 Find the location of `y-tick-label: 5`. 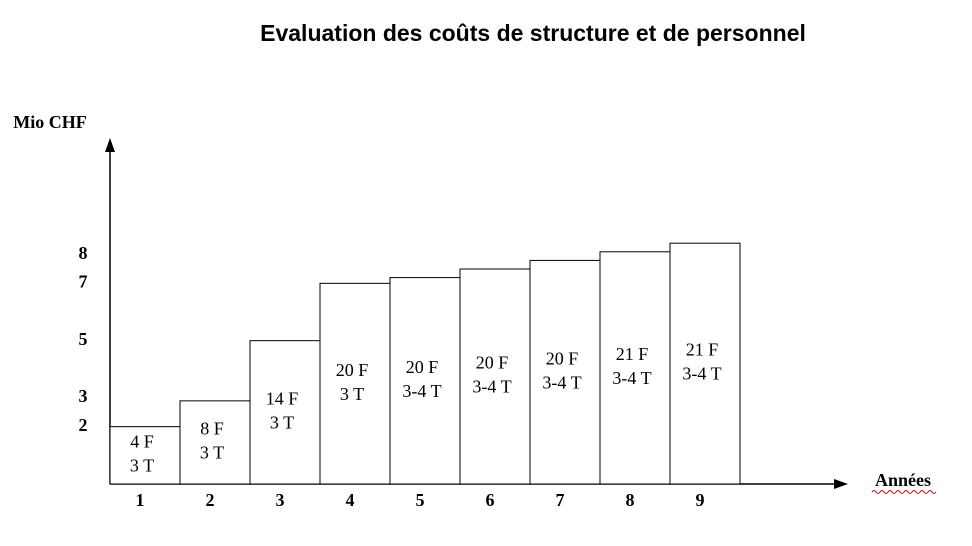

y-tick-label: 5 is located at coordinates (83, 339).